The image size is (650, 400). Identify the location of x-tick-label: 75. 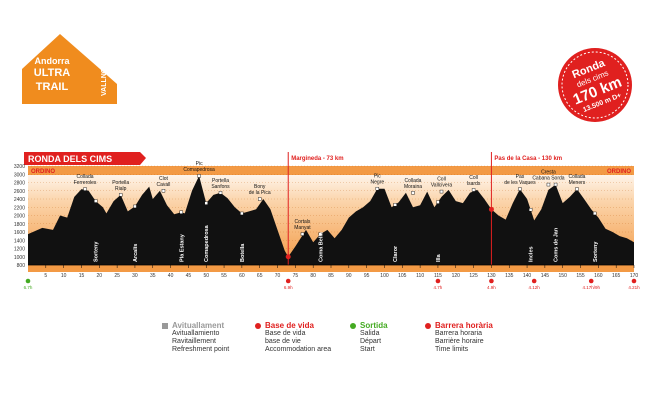
(296, 276).